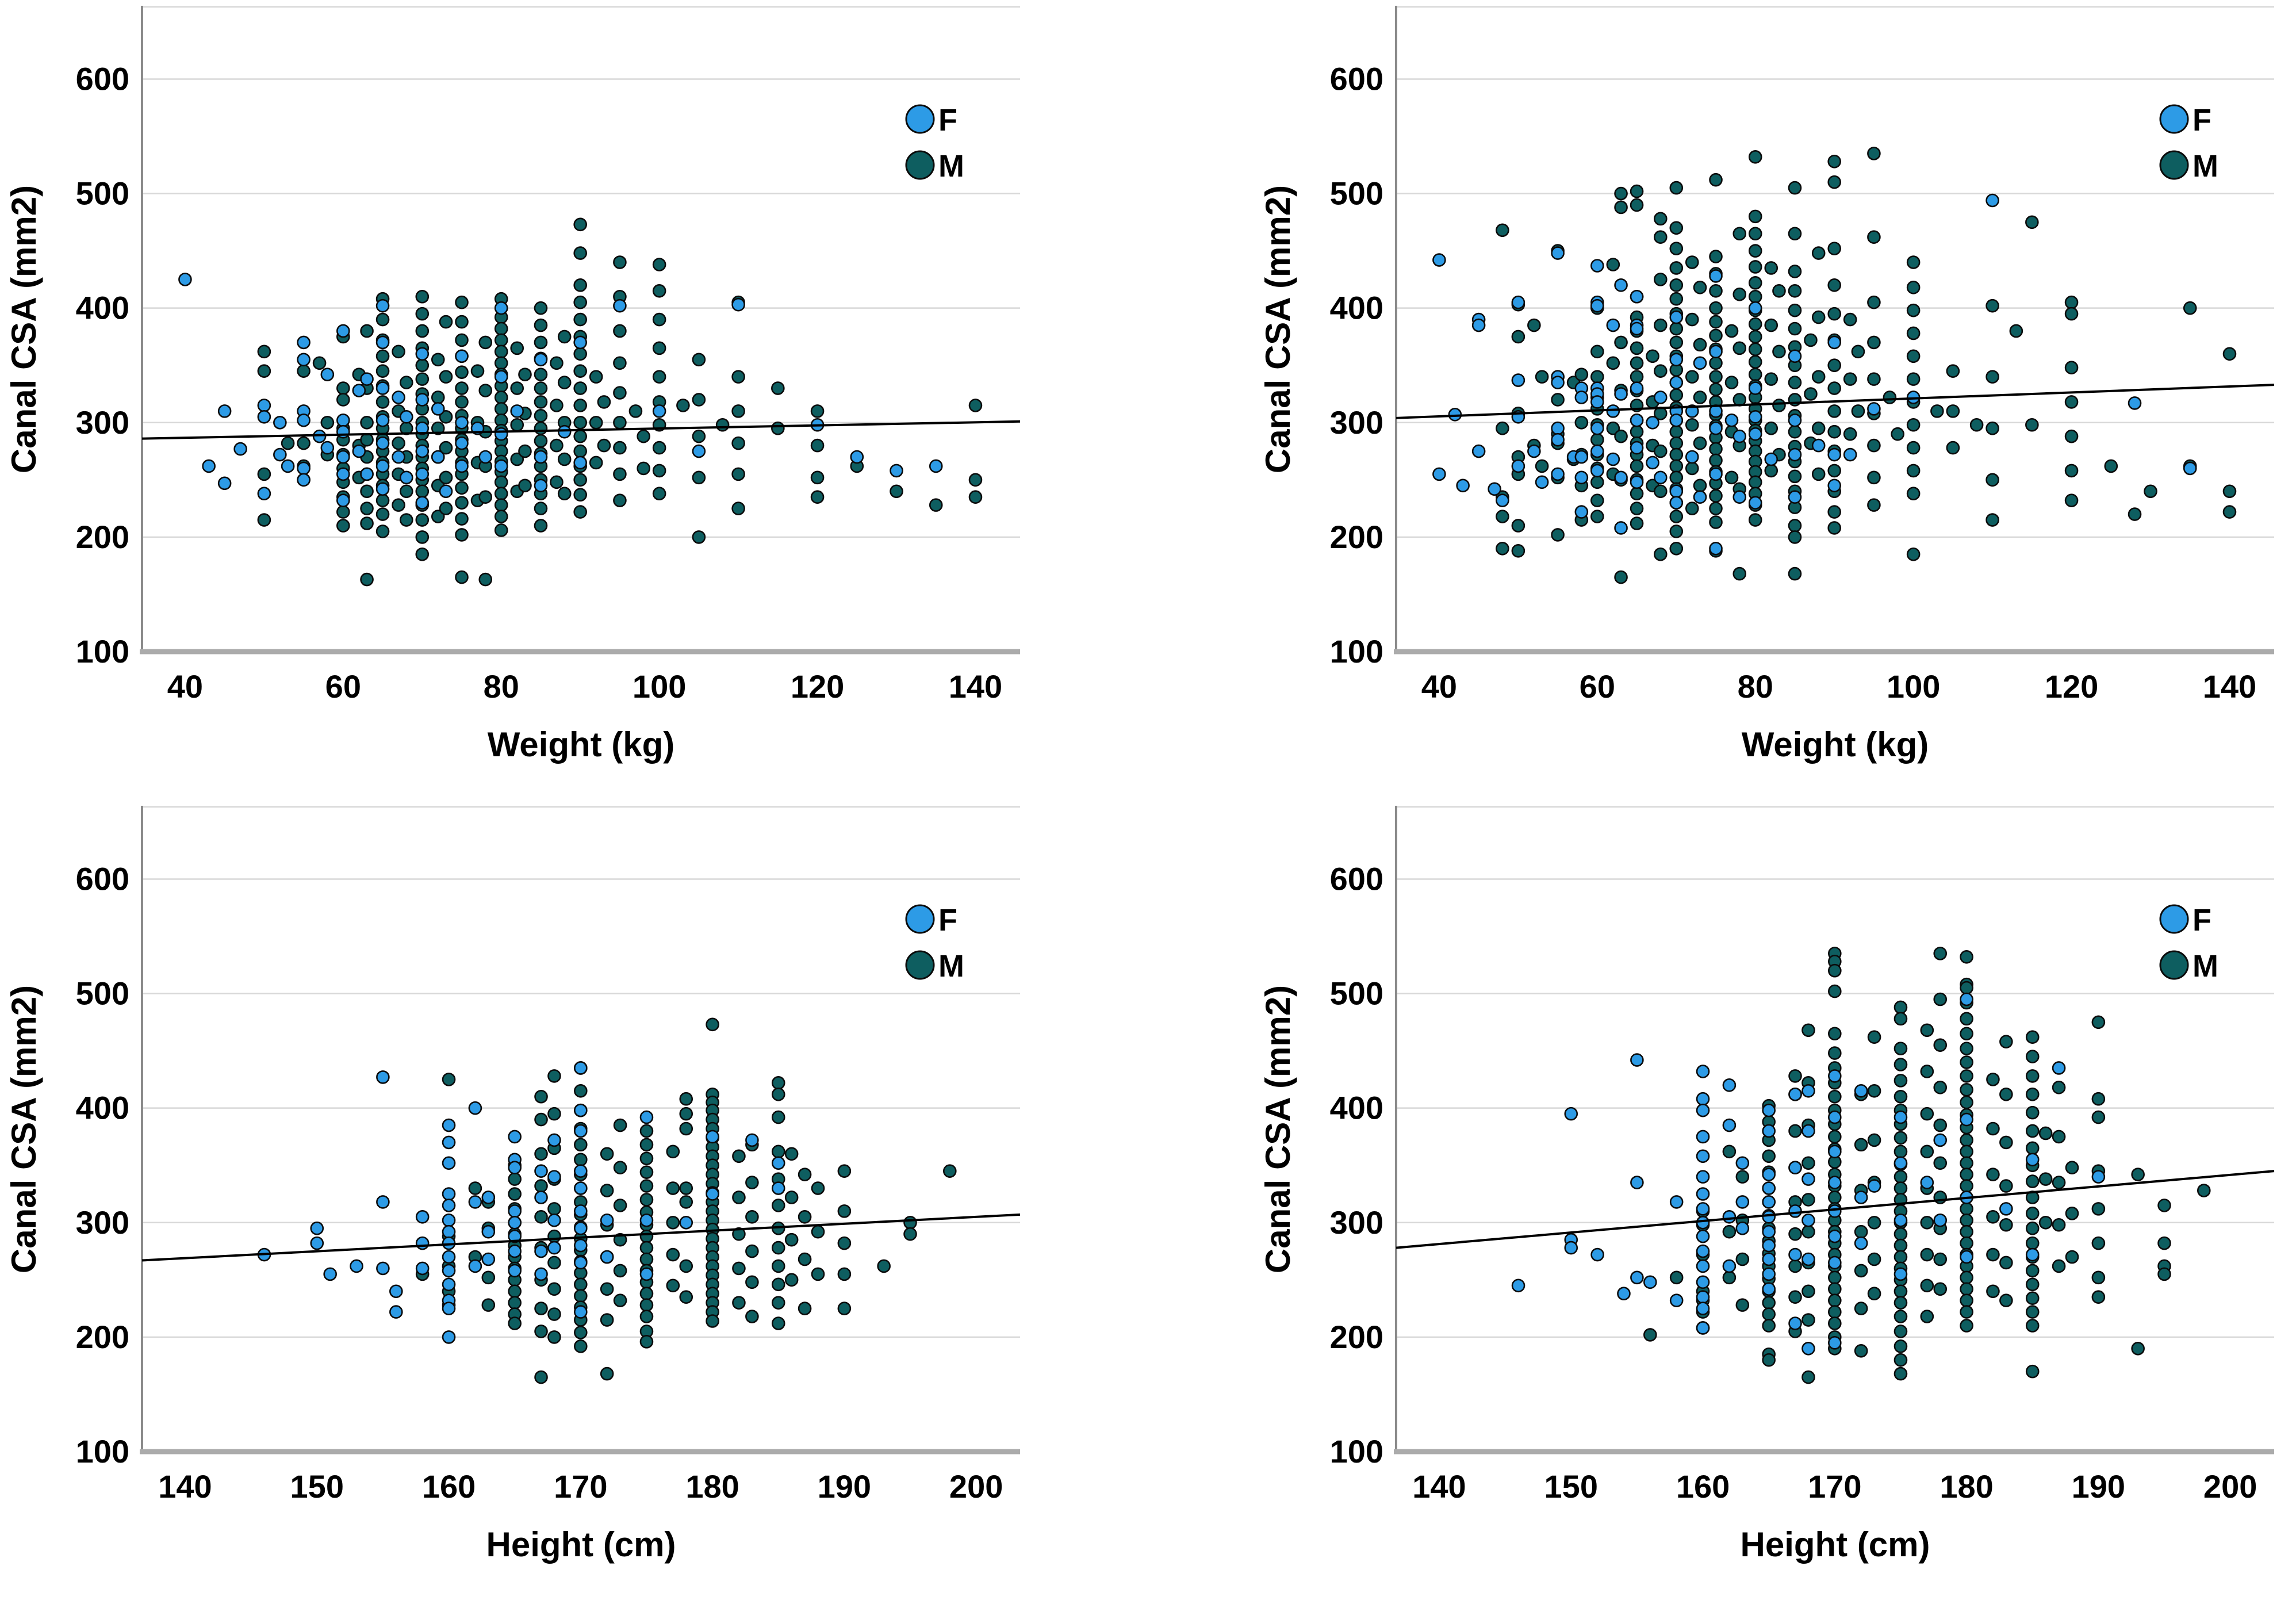  I want to click on y-tick-label: 300, so click(102, 422).